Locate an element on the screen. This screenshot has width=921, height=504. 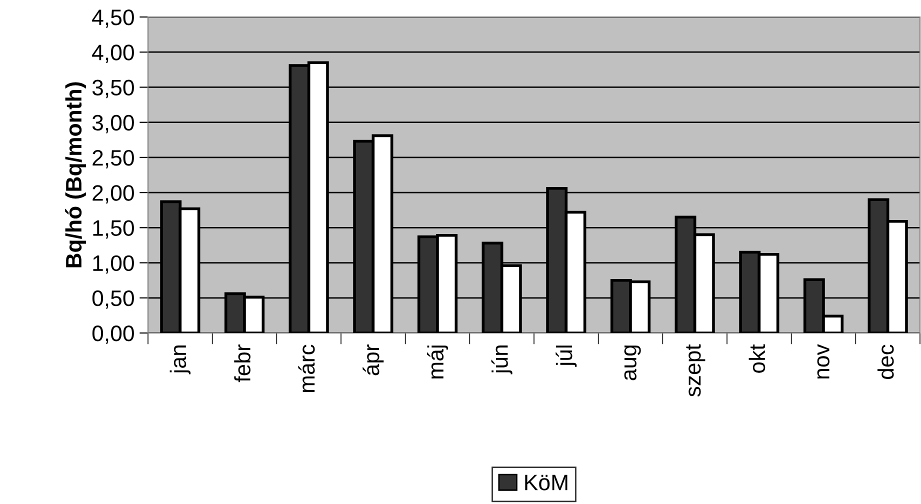
x-tick-label: nov is located at coordinates (823, 361).